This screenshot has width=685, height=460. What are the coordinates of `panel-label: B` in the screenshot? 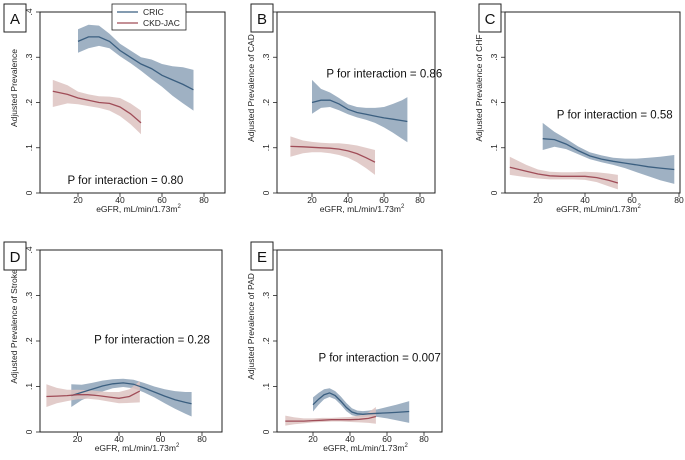 It's located at (262, 19).